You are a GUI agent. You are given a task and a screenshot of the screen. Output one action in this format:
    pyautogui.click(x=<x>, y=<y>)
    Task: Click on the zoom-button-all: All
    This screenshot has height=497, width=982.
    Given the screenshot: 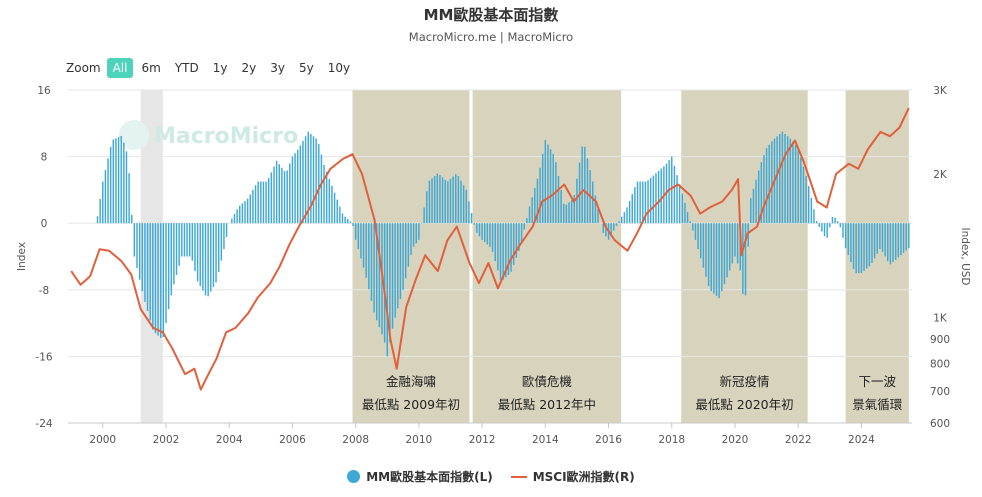 What is the action you would take?
    pyautogui.click(x=120, y=68)
    